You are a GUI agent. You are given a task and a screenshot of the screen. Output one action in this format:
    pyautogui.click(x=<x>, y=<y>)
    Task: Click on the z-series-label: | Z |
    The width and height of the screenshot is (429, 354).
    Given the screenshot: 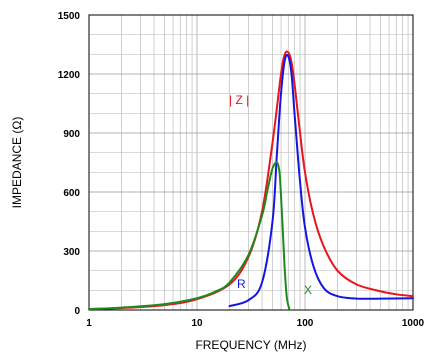 What is the action you would take?
    pyautogui.click(x=239, y=100)
    